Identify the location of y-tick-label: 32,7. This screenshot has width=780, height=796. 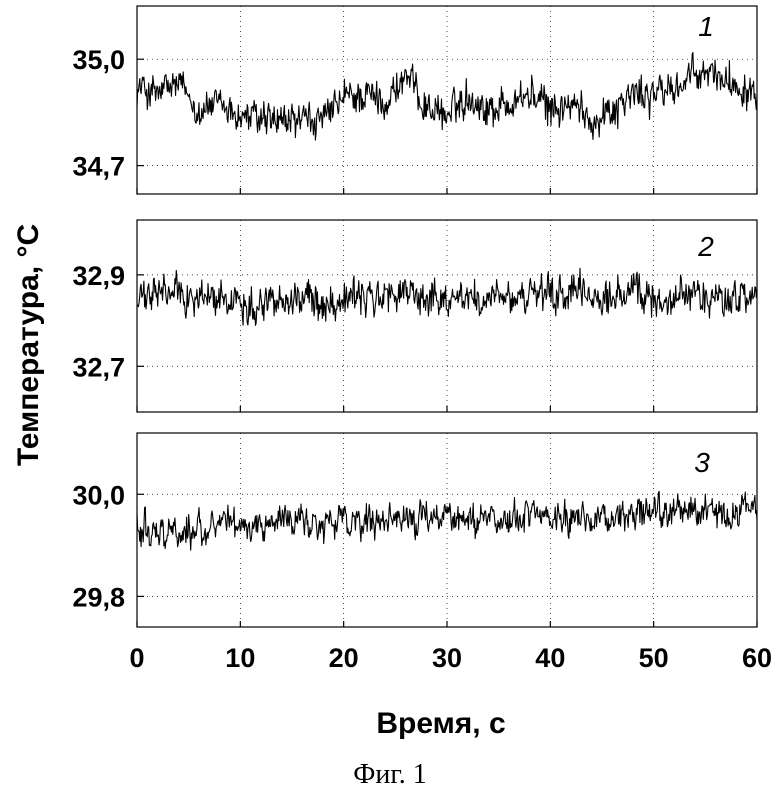
(98, 367).